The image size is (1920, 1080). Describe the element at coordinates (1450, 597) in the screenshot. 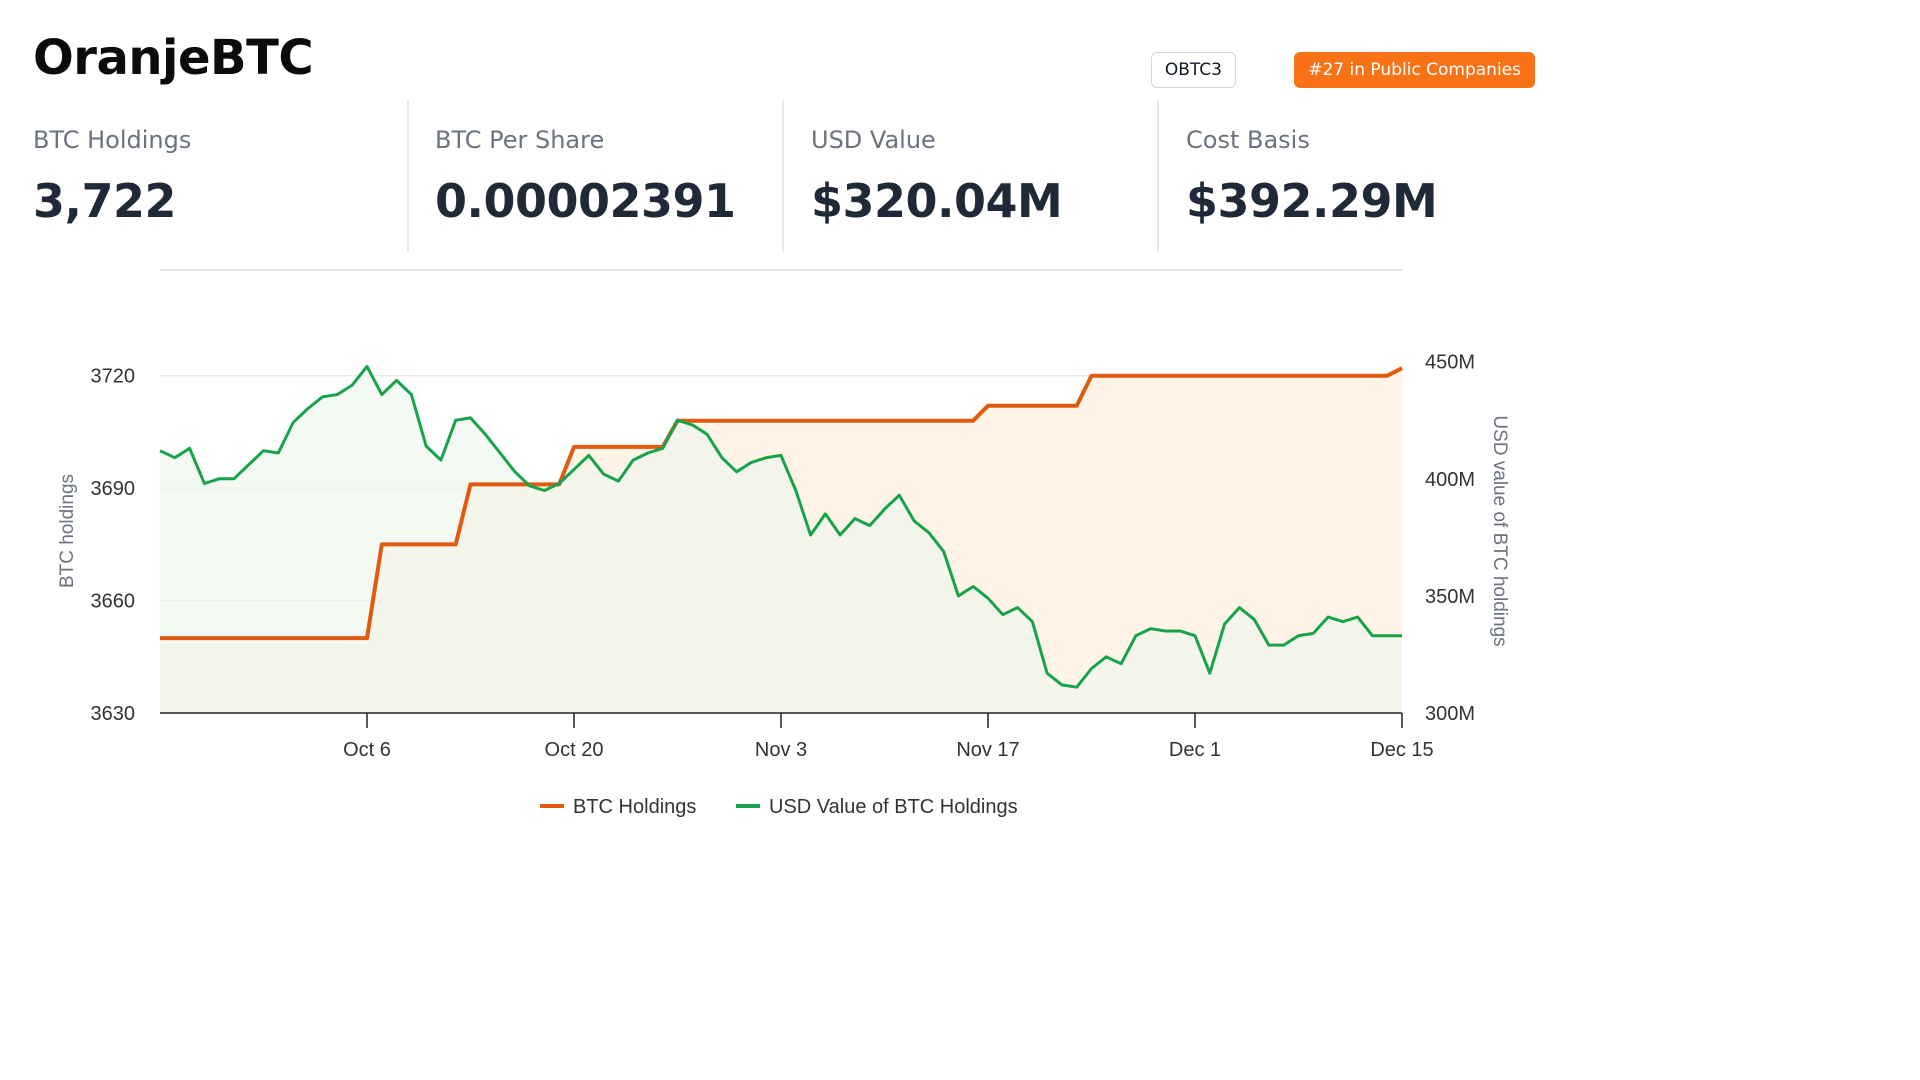

I see `y-right-tick-label: 350M` at that location.